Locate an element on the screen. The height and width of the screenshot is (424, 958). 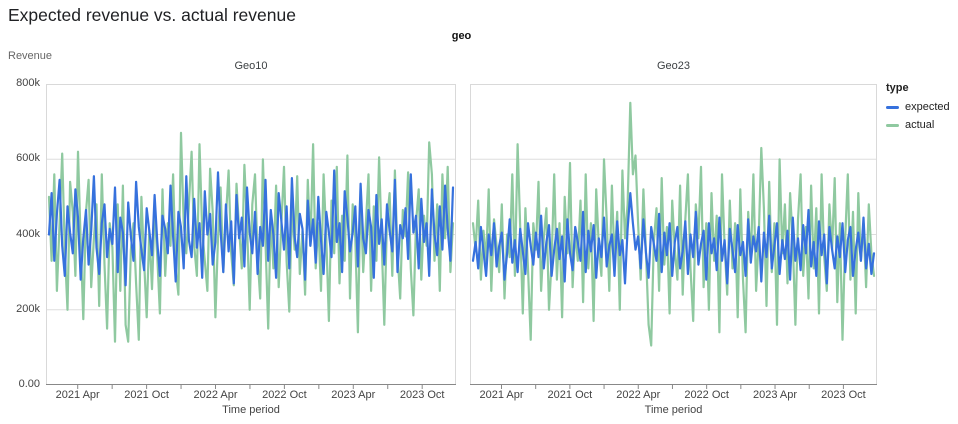
actual-line-swatch-icon is located at coordinates (892, 125).